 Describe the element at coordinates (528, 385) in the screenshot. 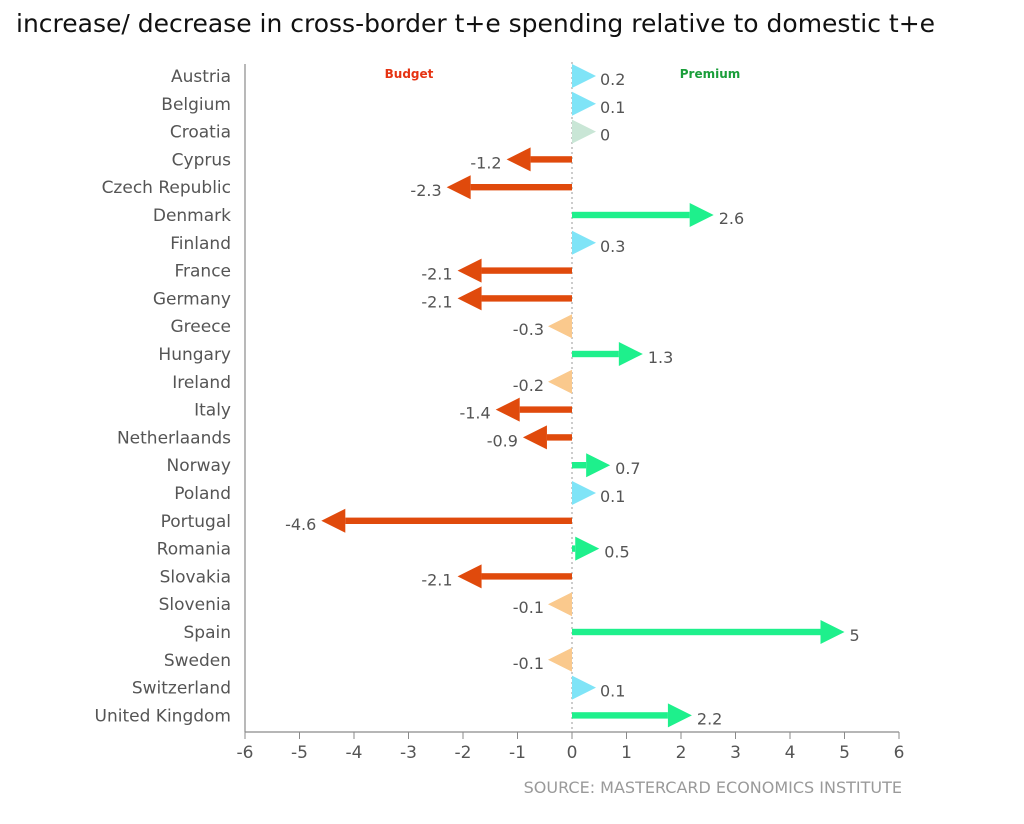

I see `data-label: -0.2` at that location.